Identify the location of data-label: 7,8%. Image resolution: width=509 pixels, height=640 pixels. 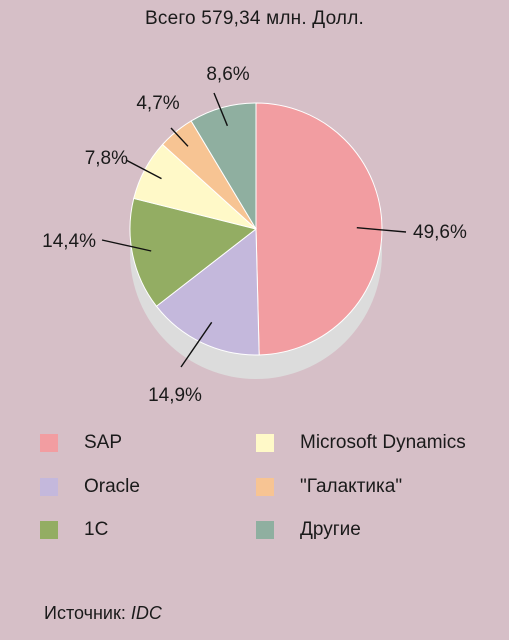
(106, 158).